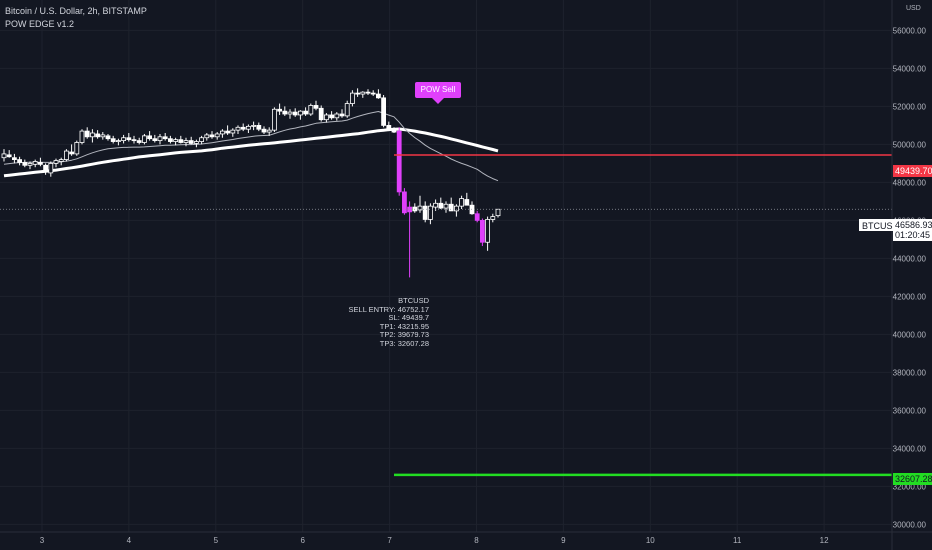 This screenshot has width=932, height=550. I want to click on info-line: TP1: 43215.95, so click(404, 326).